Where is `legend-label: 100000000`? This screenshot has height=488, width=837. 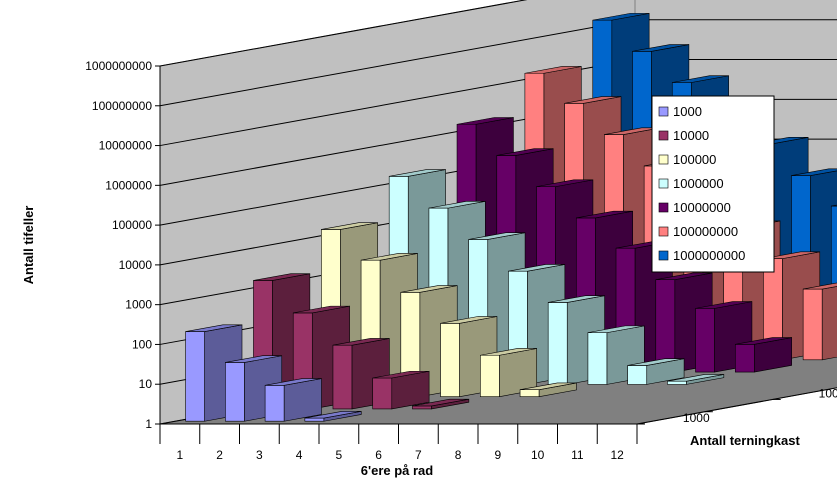 legend-label: 100000000 is located at coordinates (705, 231).